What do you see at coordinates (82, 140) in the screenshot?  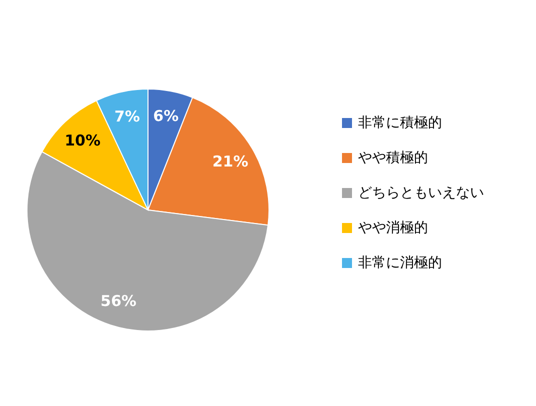 I see `data-label: 10%` at bounding box center [82, 140].